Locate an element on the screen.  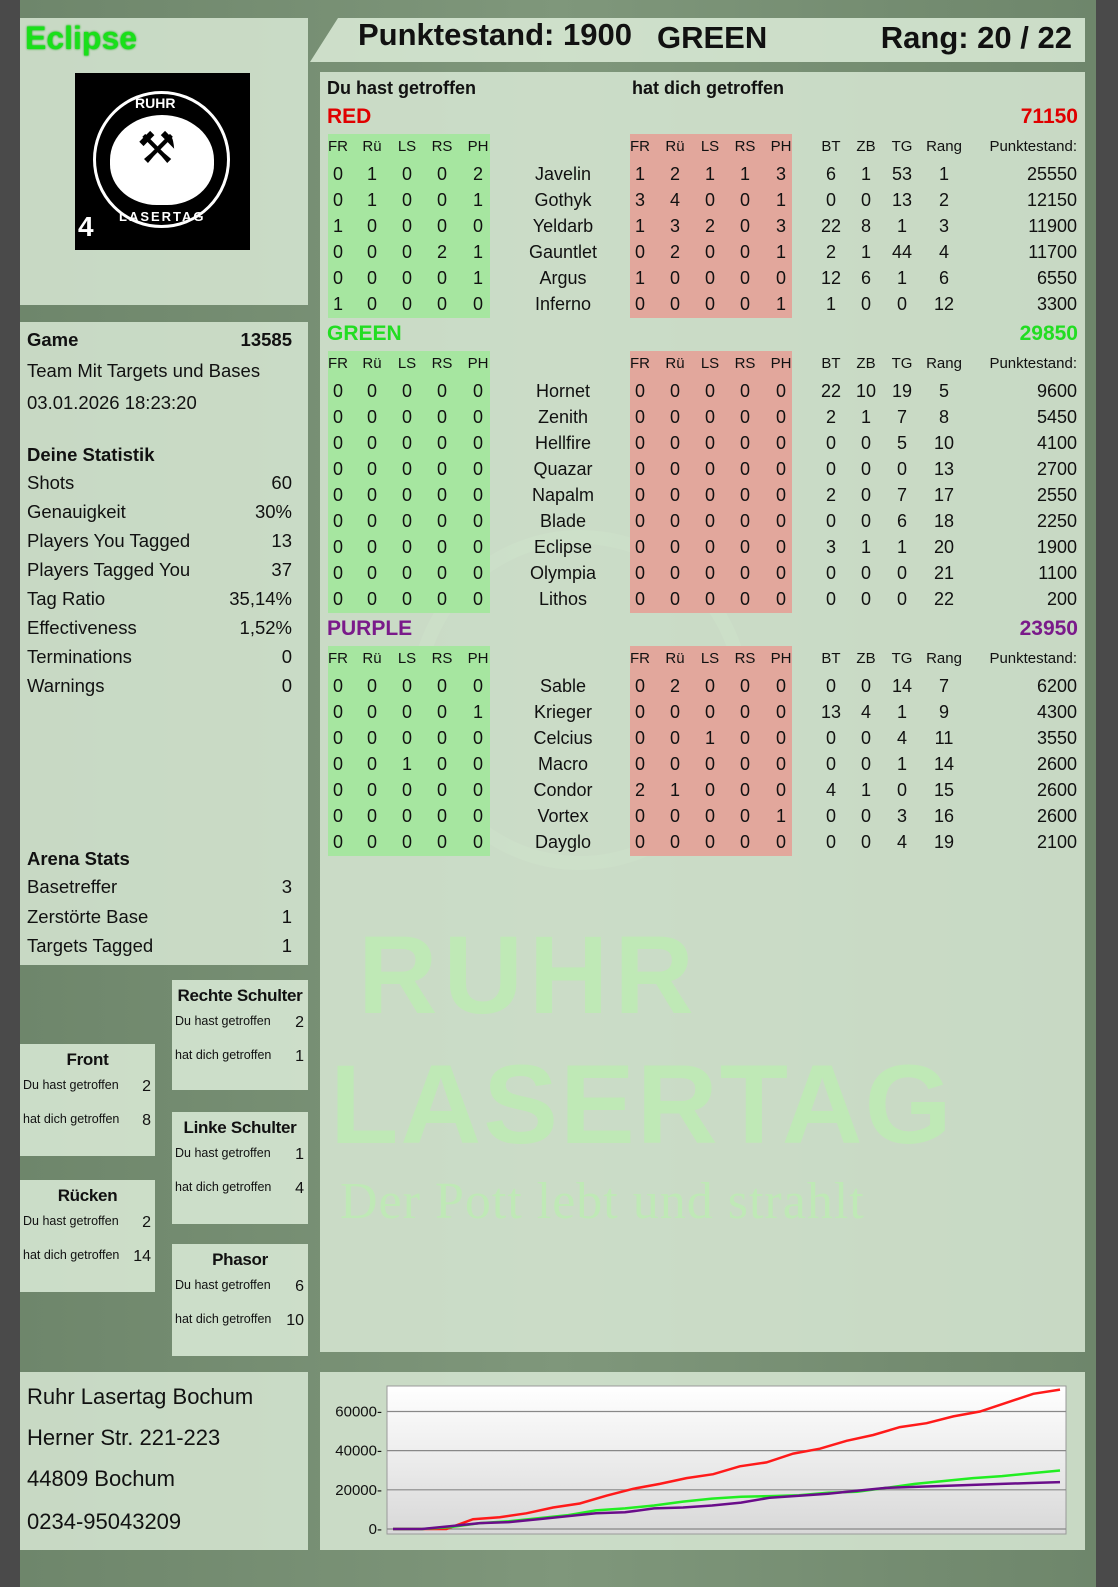
stat-row: Tag Ratio 35,14% is located at coordinates (159, 599).